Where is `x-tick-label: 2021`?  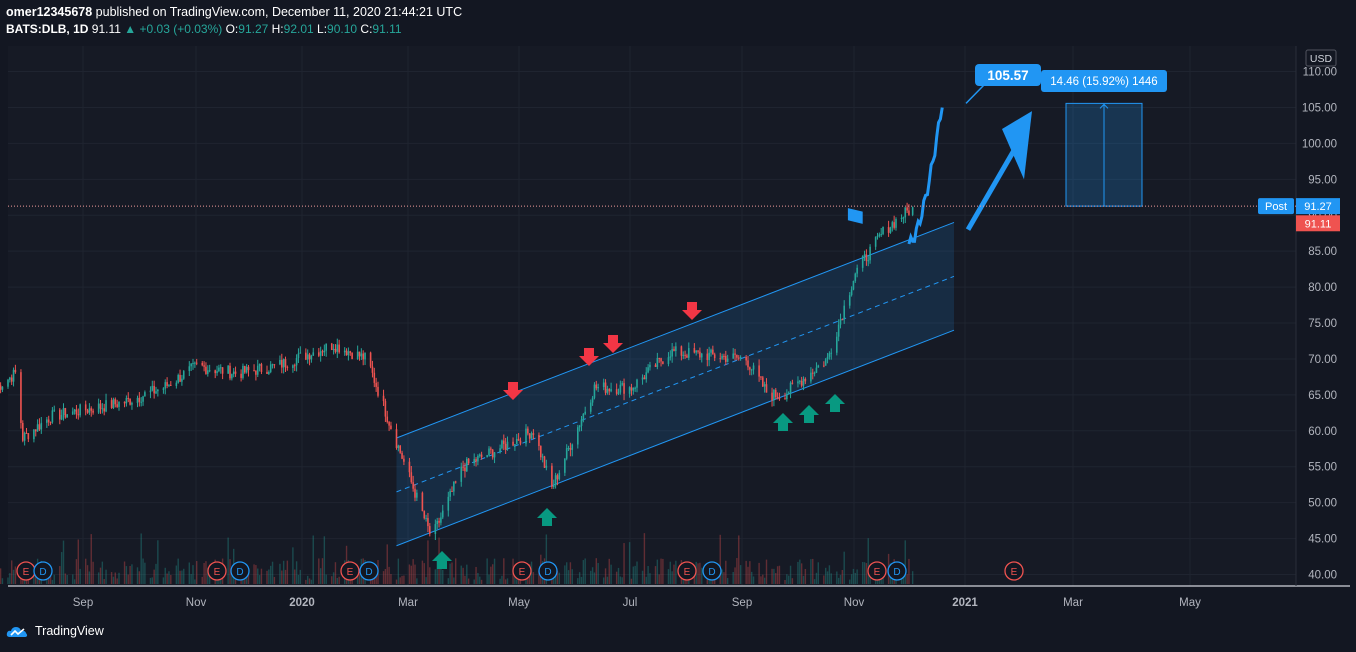 x-tick-label: 2021 is located at coordinates (965, 603).